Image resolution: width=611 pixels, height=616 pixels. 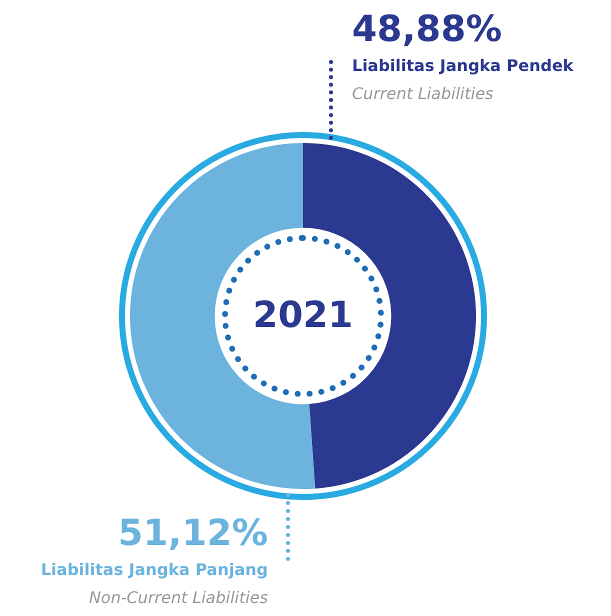 I want to click on text: Non-Current Liabilities, so click(x=178, y=598).